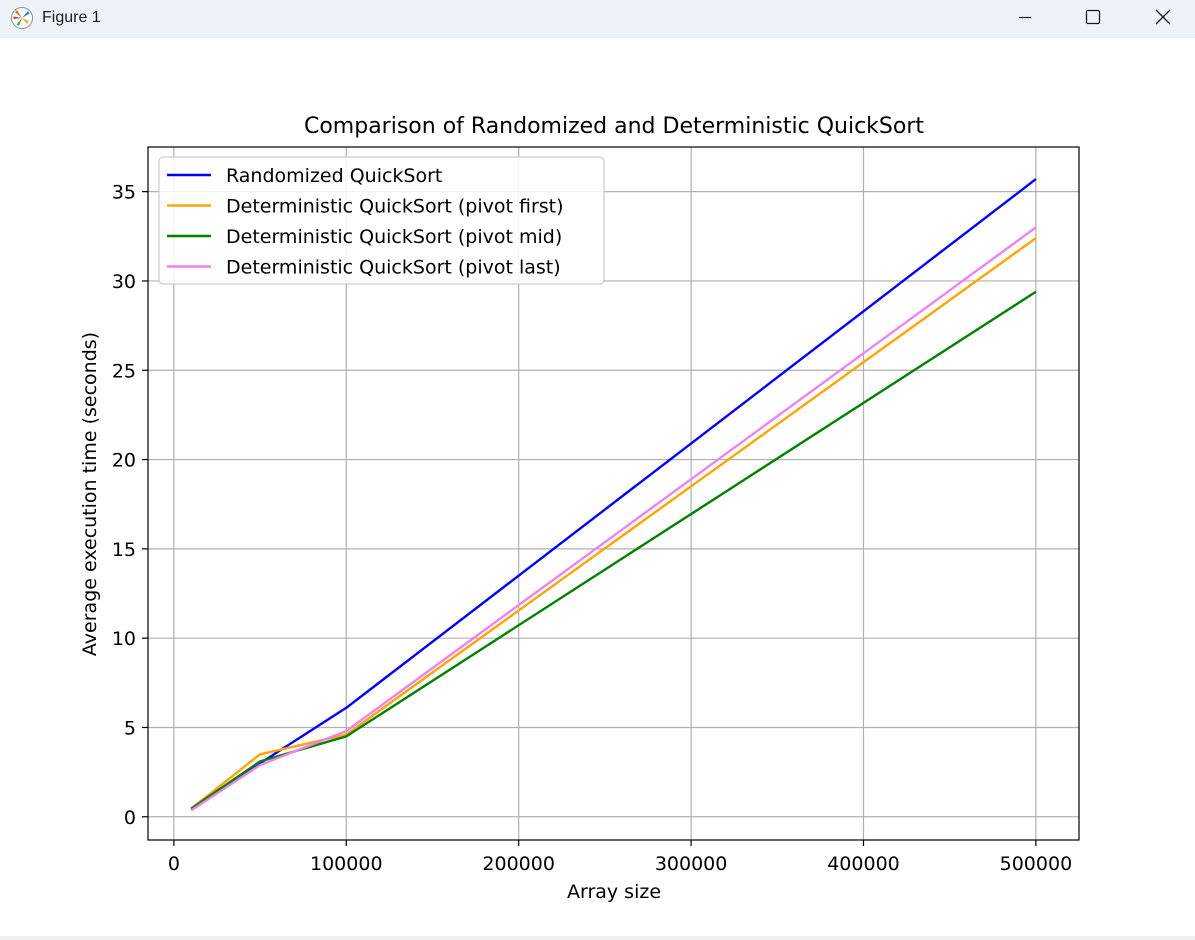 The width and height of the screenshot is (1195, 940). Describe the element at coordinates (518, 864) in the screenshot. I see `x-tick-label: 200000` at that location.